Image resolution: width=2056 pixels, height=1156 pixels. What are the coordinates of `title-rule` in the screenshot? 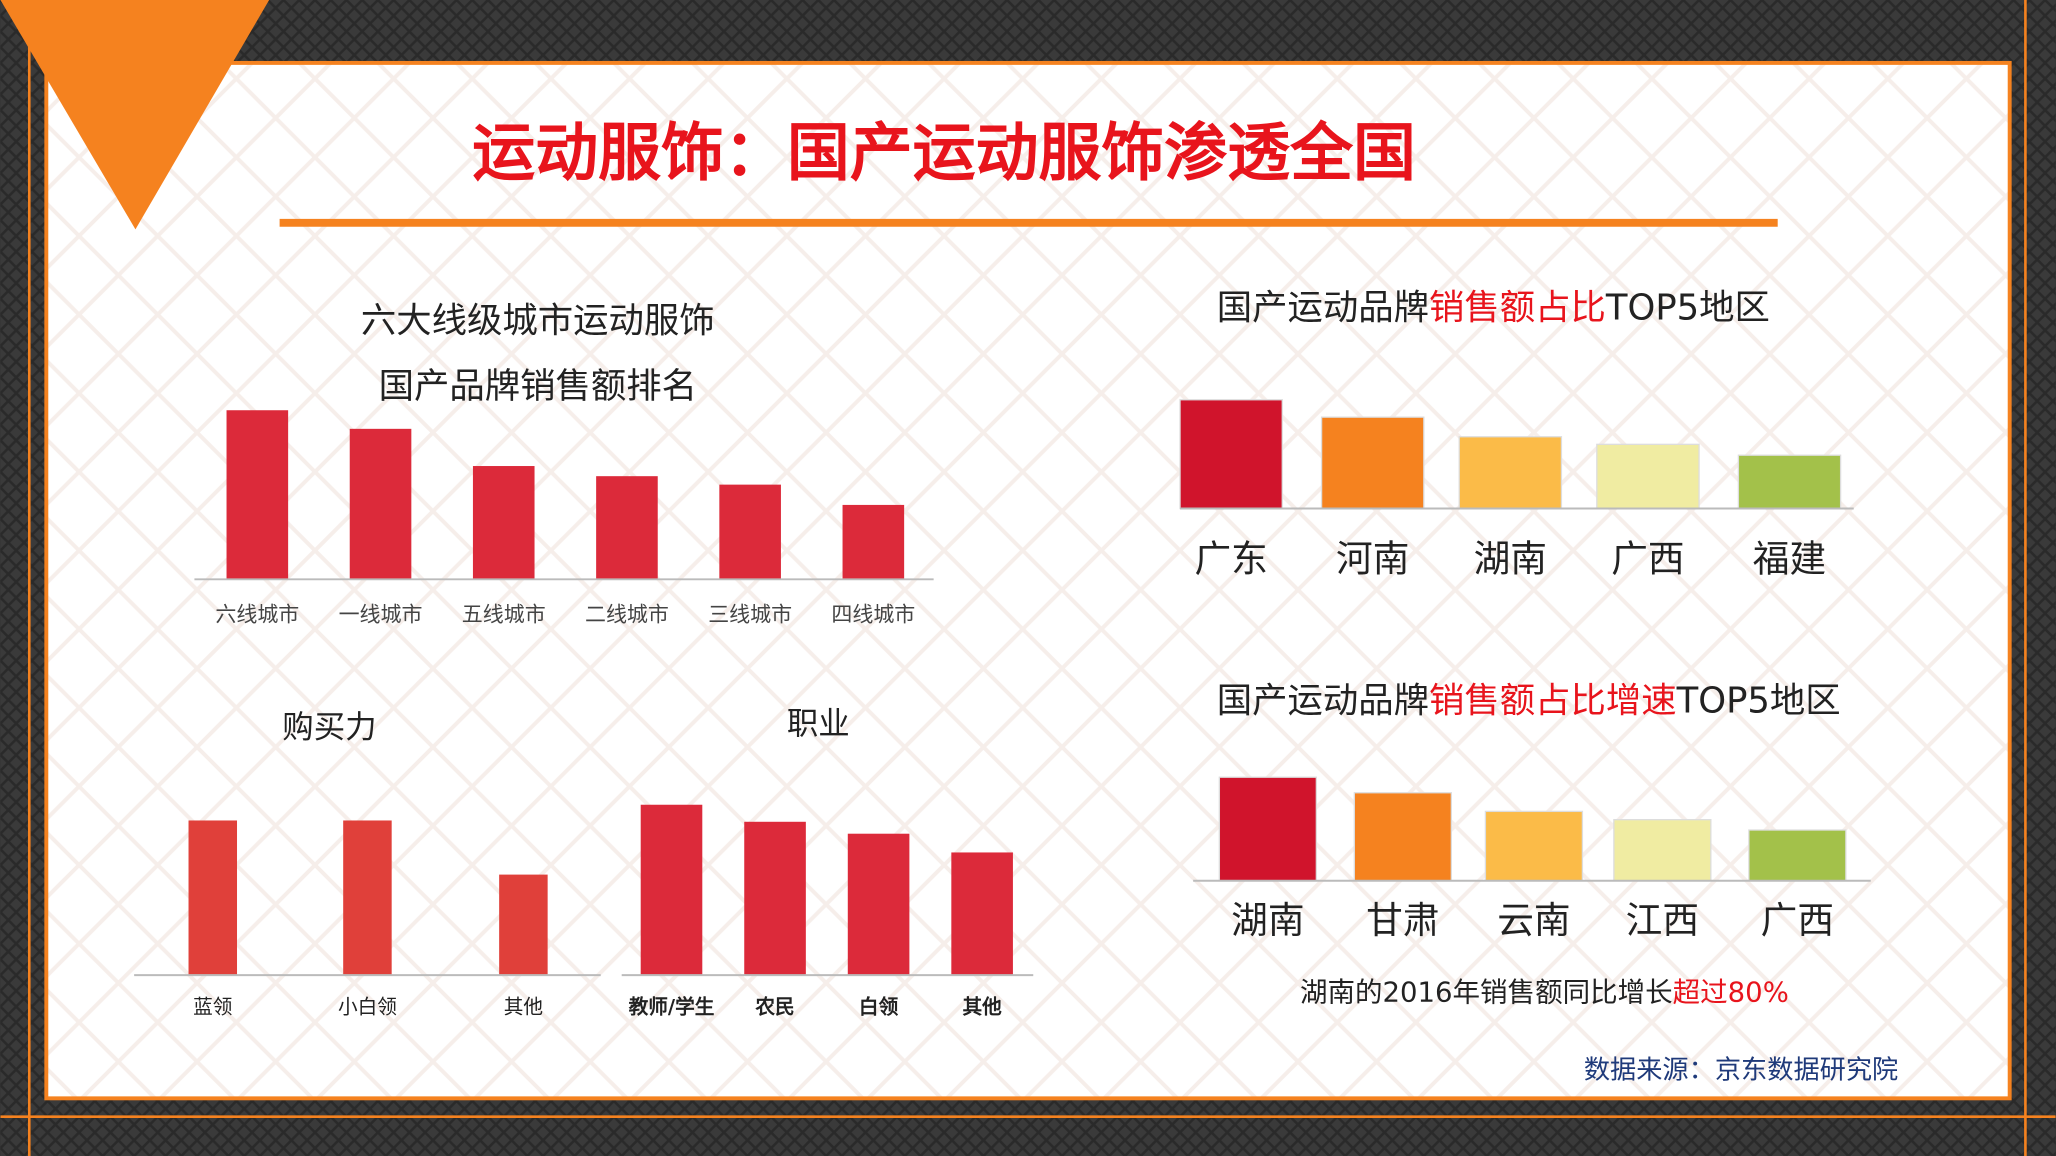 It's located at (1028, 222).